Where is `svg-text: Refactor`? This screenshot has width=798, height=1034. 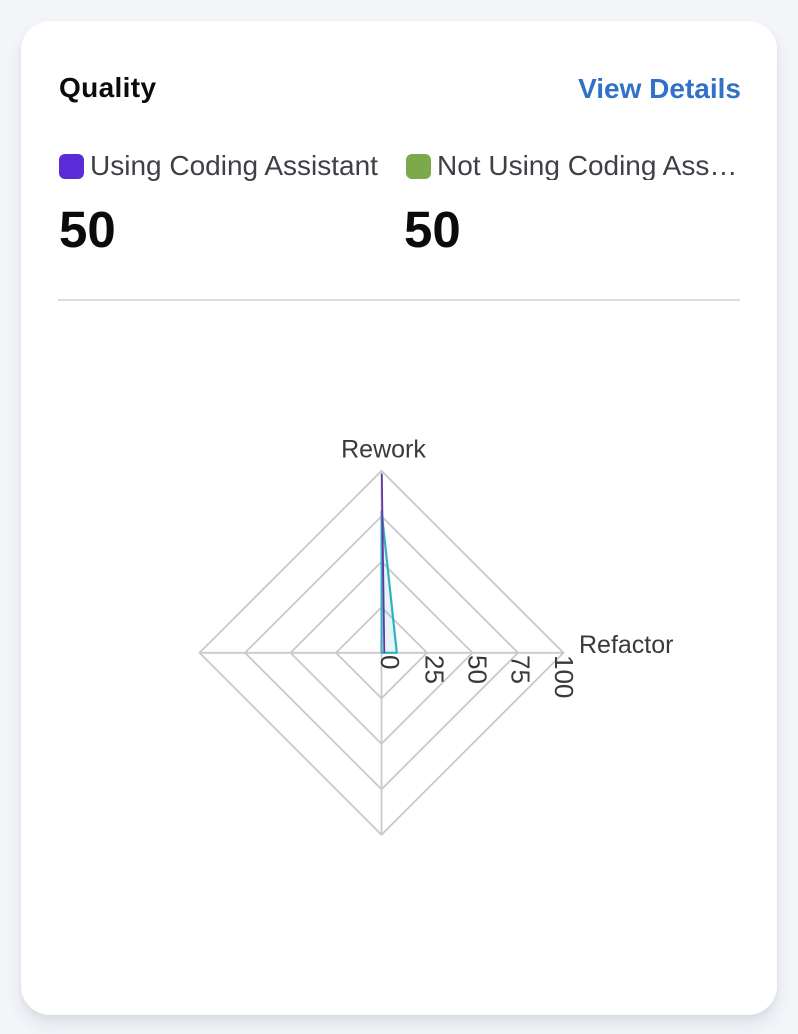 svg-text: Refactor is located at coordinates (626, 645).